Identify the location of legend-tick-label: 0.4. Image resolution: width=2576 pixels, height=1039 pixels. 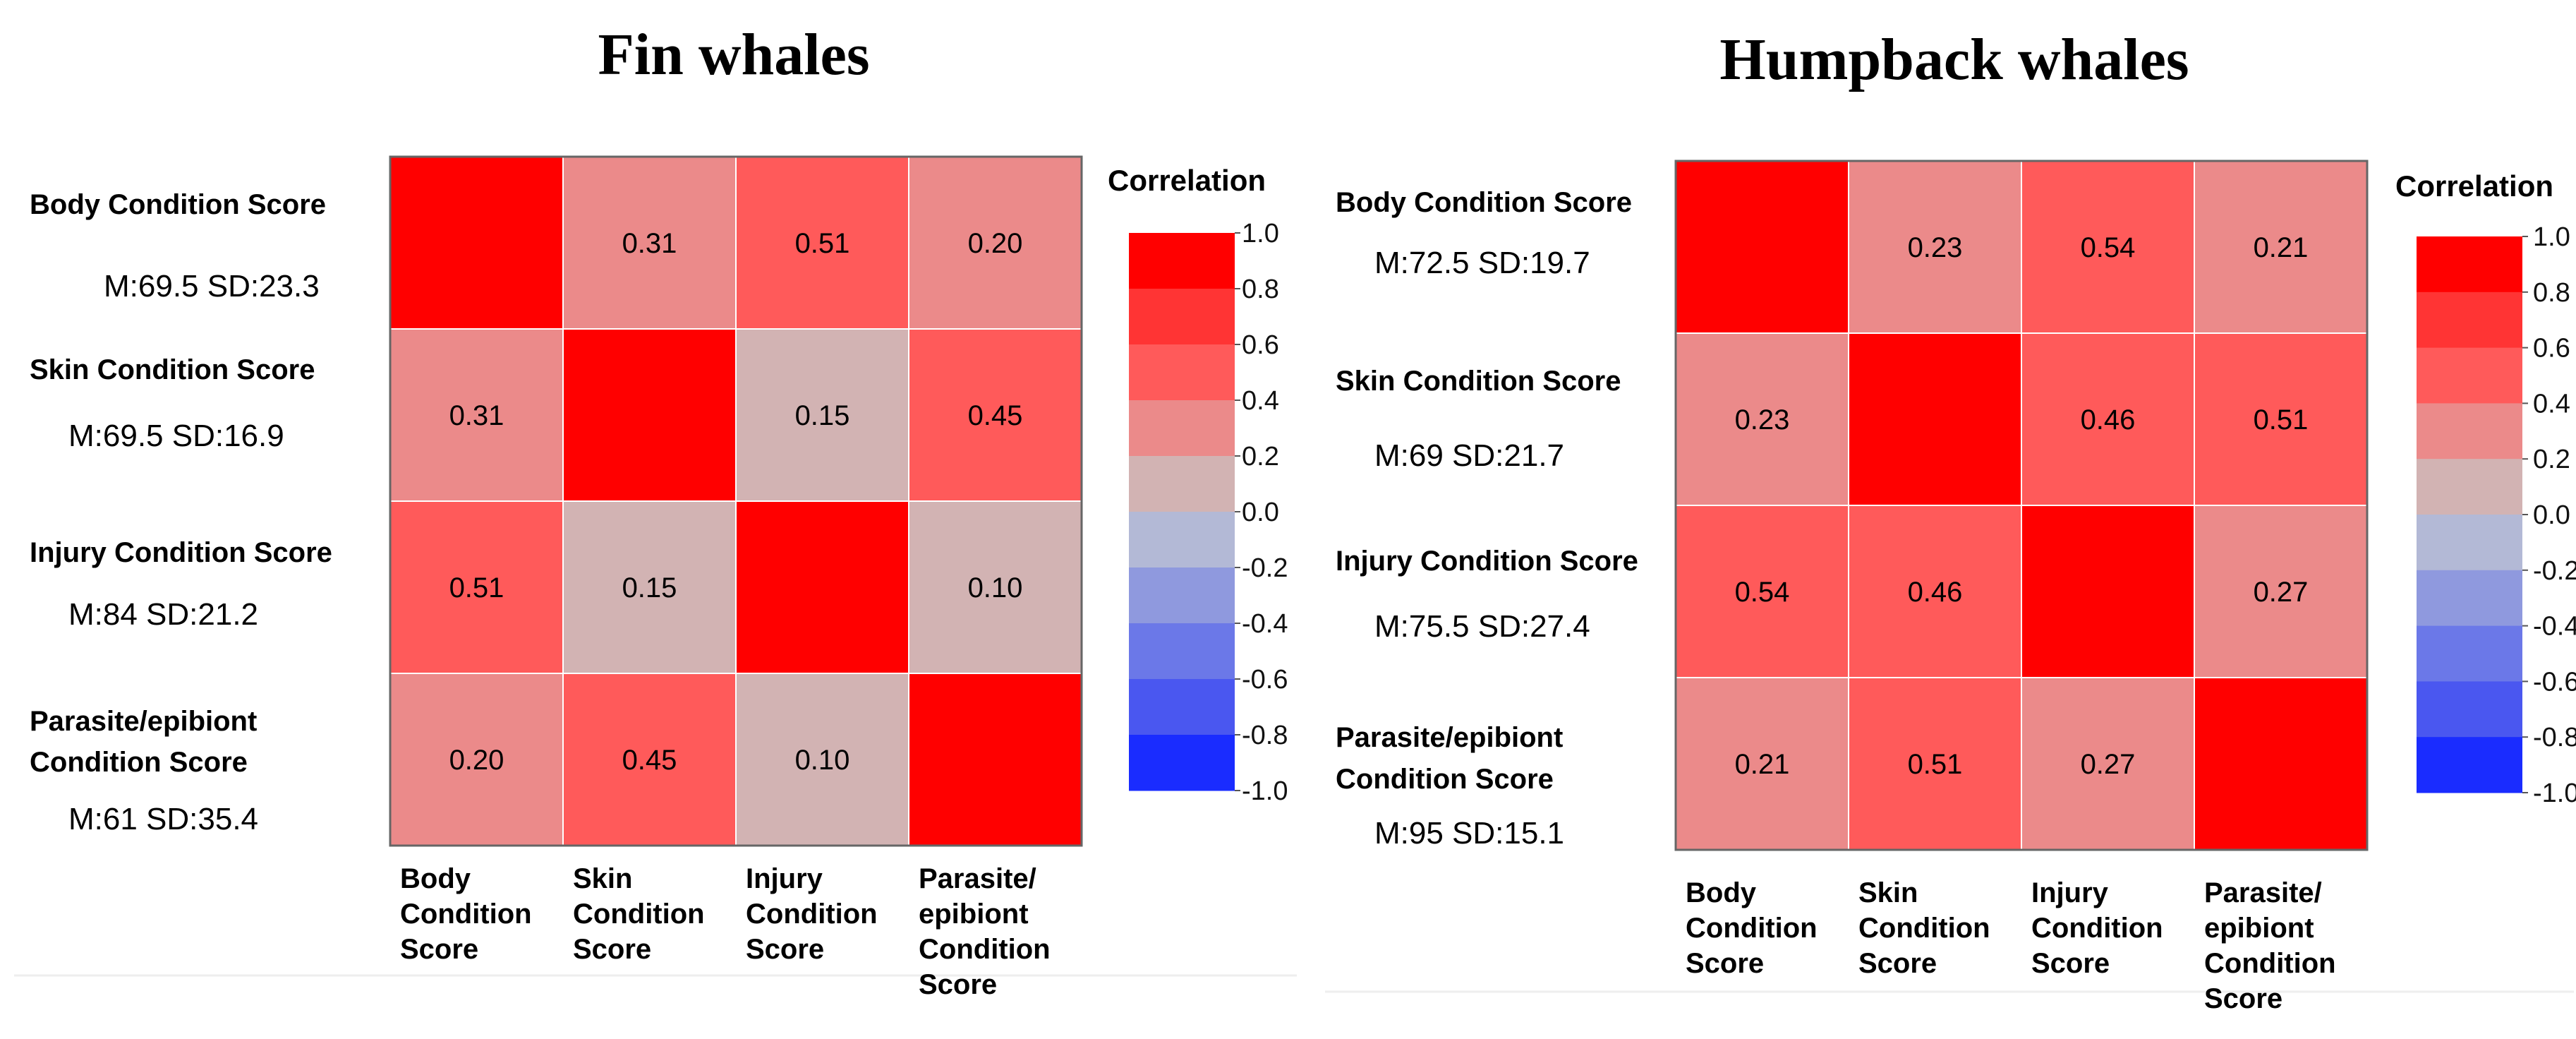
(2552, 404).